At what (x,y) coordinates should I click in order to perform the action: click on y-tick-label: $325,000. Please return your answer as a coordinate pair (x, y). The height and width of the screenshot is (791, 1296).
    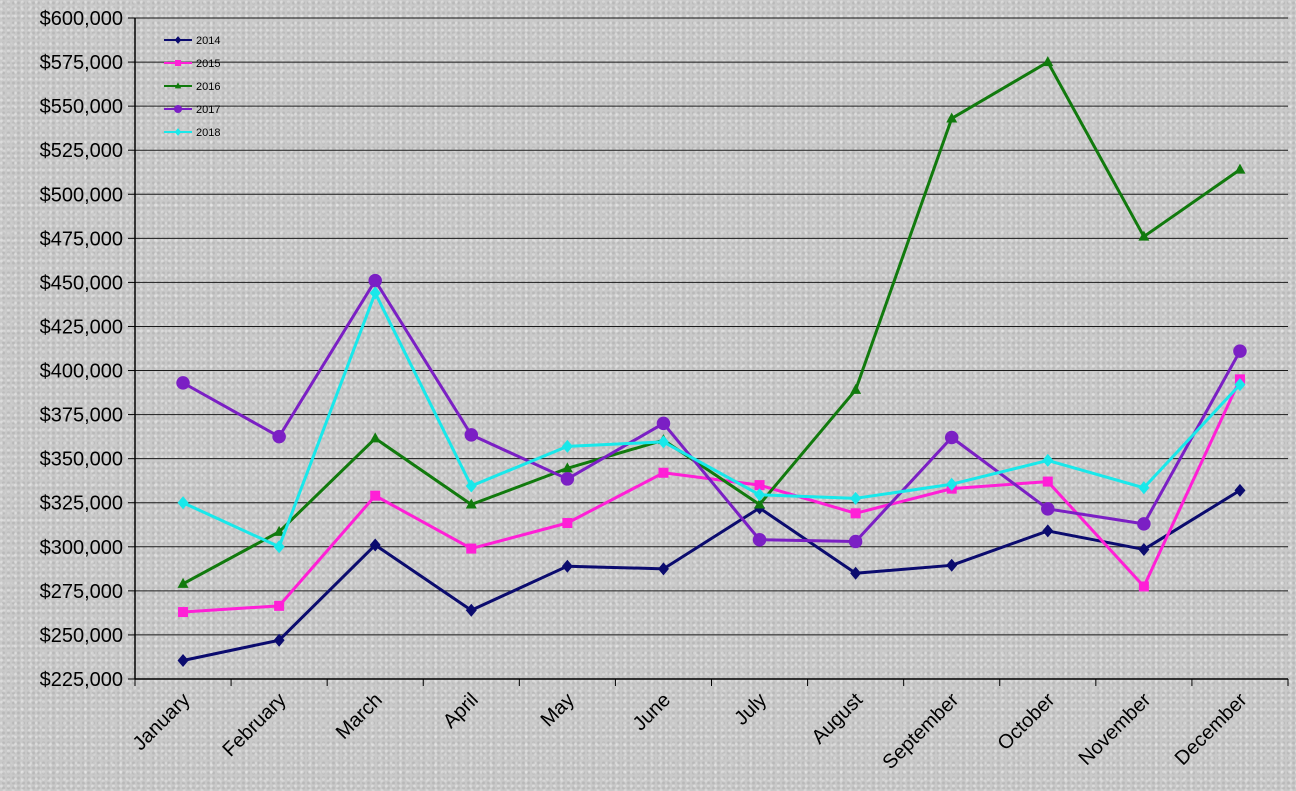
    Looking at the image, I should click on (81, 504).